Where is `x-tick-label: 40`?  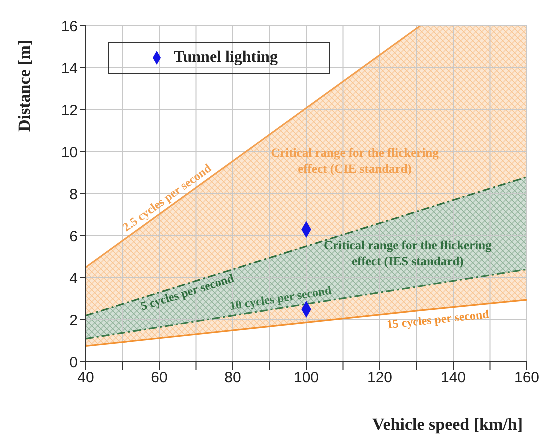
x-tick-label: 40 is located at coordinates (86, 378).